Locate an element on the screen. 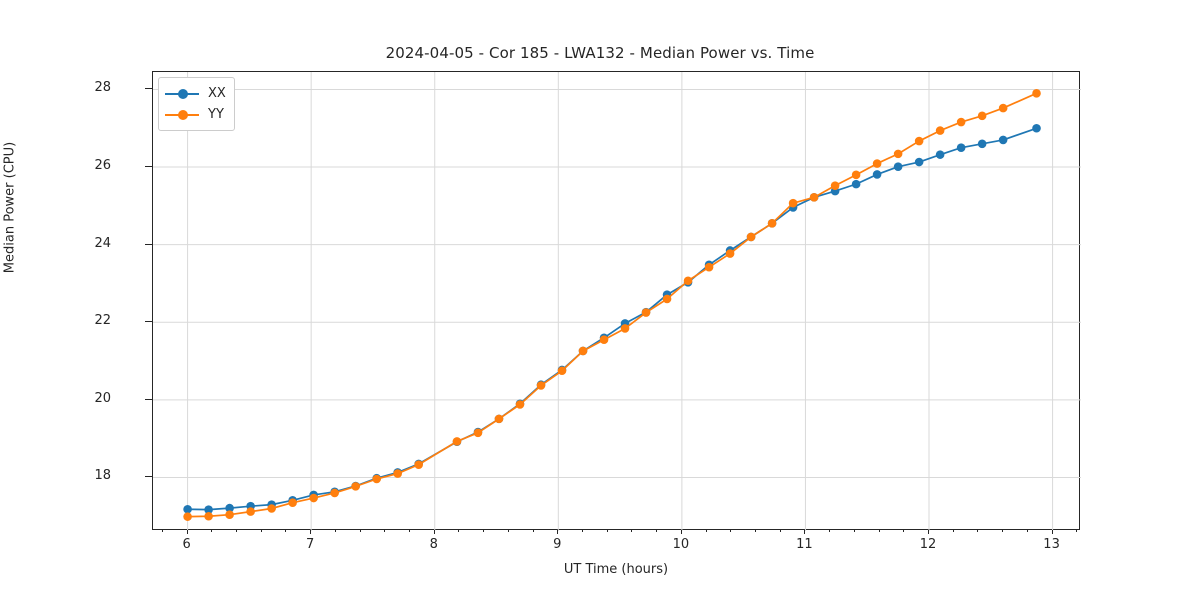 The height and width of the screenshot is (600, 1200). y-tick-label: 20 is located at coordinates (102, 398).